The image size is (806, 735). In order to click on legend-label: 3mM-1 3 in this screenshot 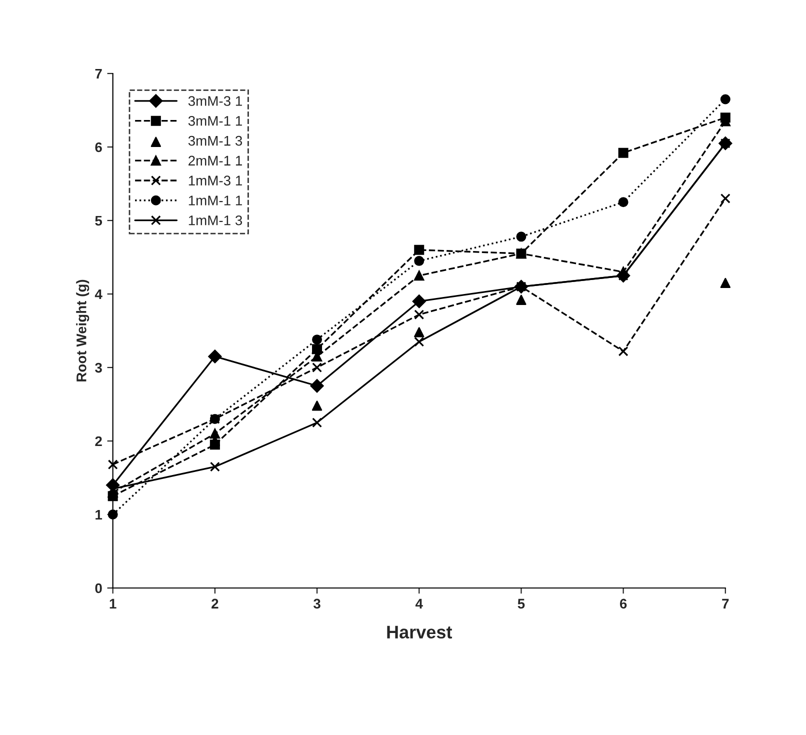, I will do `click(215, 141)`.